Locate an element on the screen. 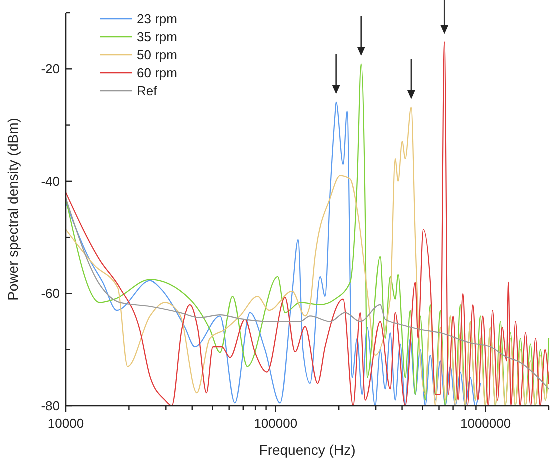 This screenshot has height=465, width=557. y-tick-label: -40 is located at coordinates (50, 181).